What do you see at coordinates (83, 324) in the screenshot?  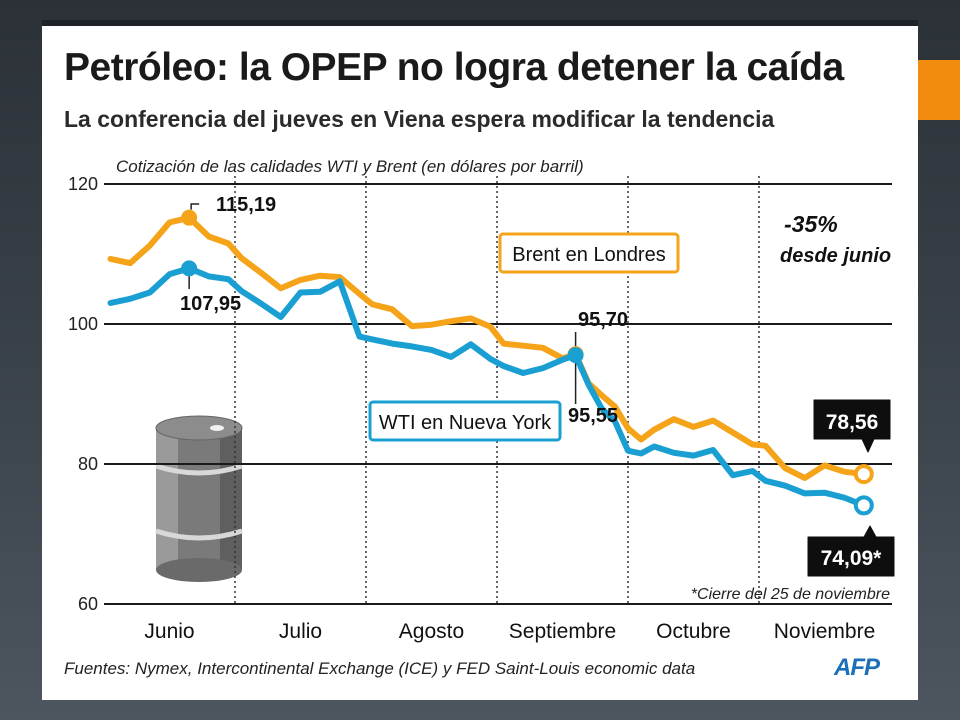 I see `y-tick-label: 100` at bounding box center [83, 324].